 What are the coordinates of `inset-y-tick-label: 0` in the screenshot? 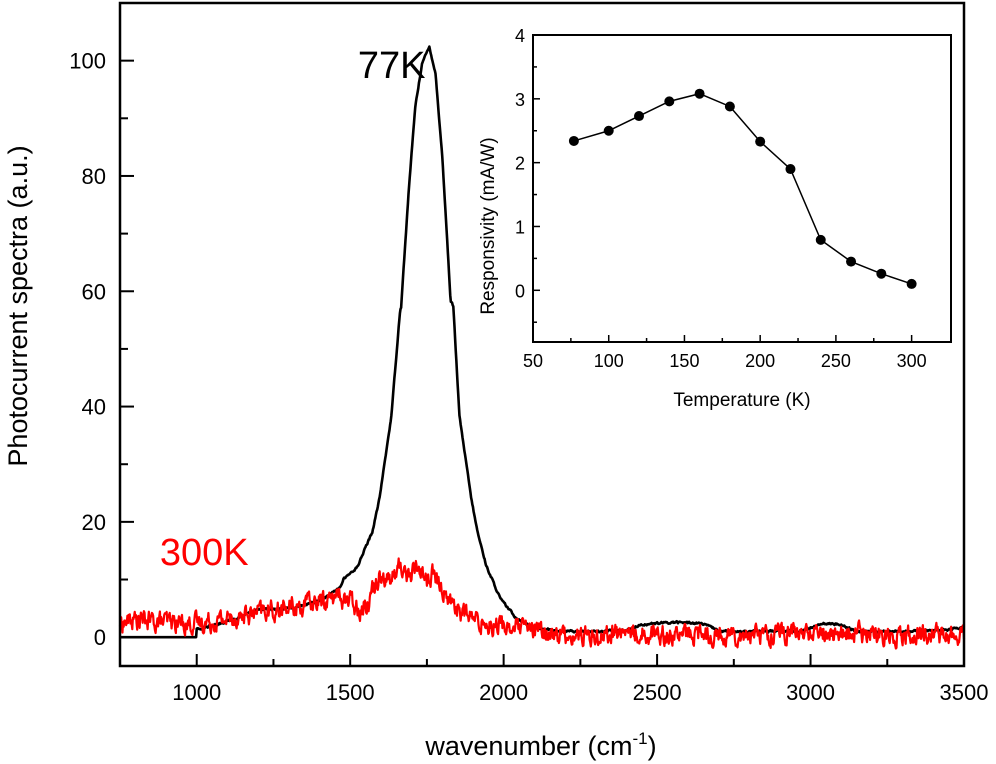 It's located at (520, 291).